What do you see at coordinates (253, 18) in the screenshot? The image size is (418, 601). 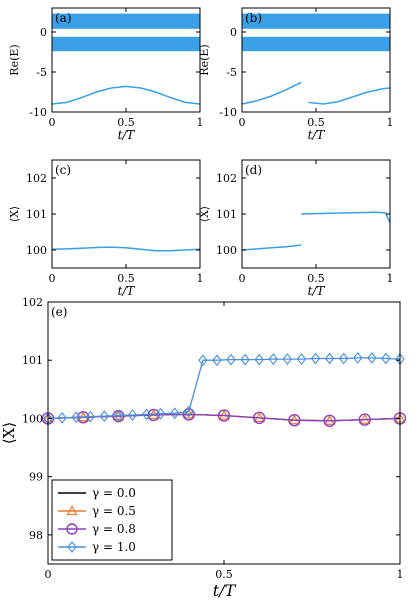 I see `panel-label: (b)` at bounding box center [253, 18].